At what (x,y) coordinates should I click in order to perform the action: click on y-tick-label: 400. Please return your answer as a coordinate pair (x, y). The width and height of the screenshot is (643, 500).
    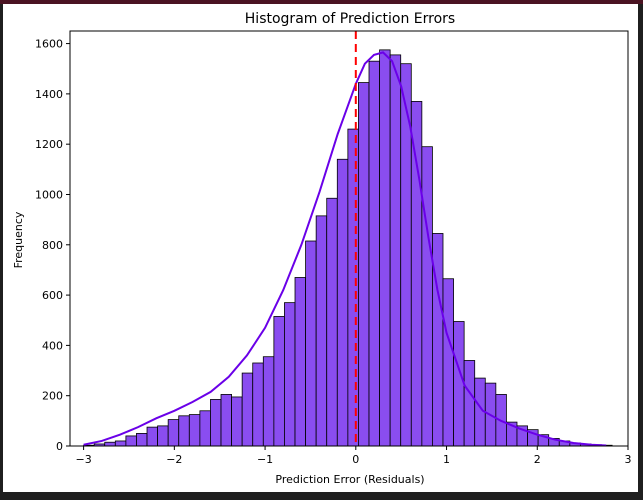
    Looking at the image, I should click on (52, 345).